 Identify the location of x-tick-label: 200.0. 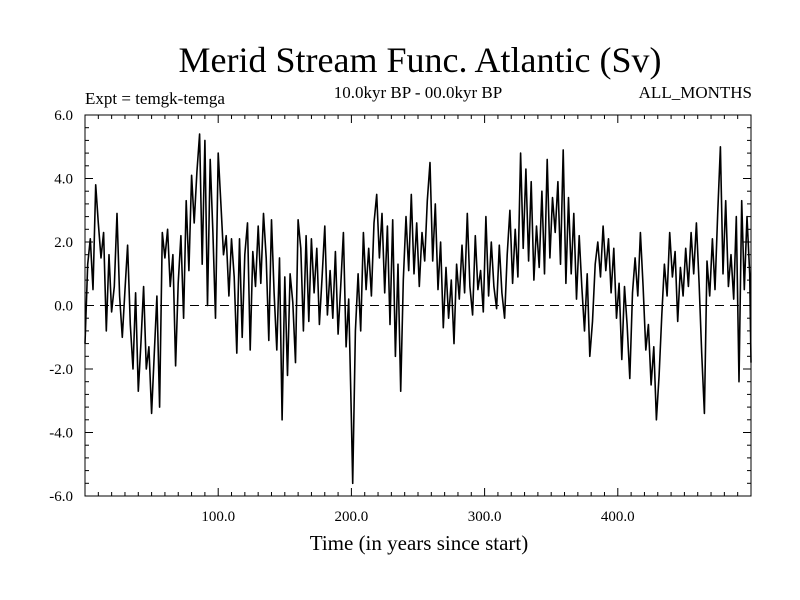
(352, 517).